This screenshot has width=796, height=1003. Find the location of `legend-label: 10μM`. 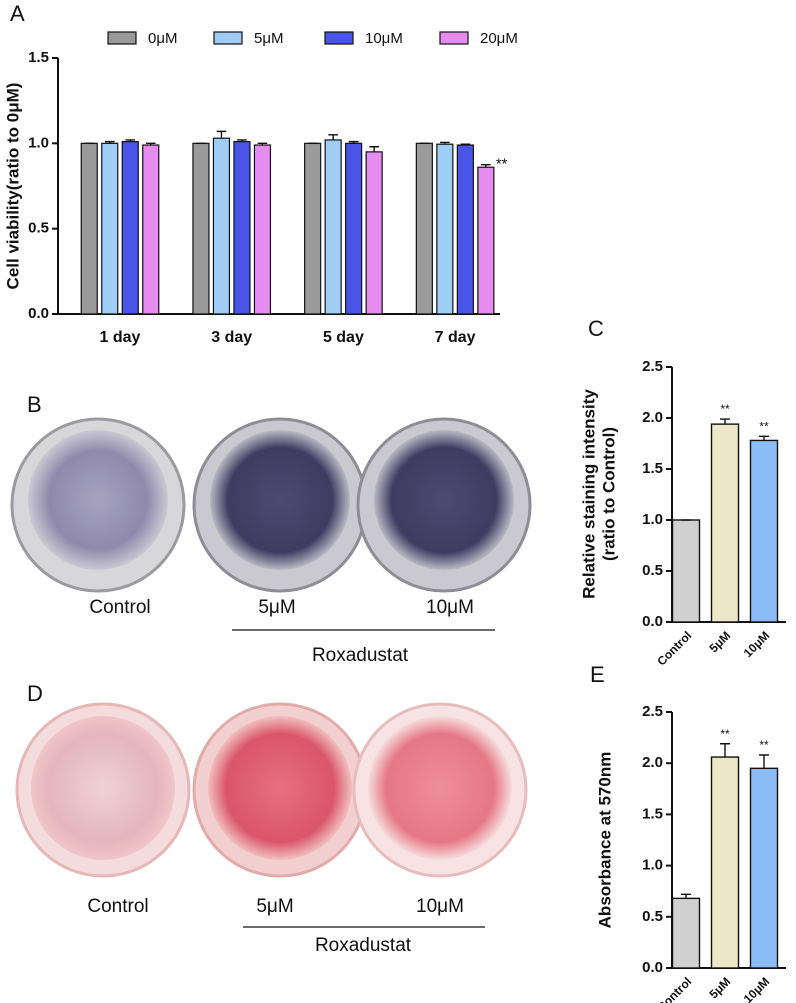

legend-label: 10μM is located at coordinates (384, 38).